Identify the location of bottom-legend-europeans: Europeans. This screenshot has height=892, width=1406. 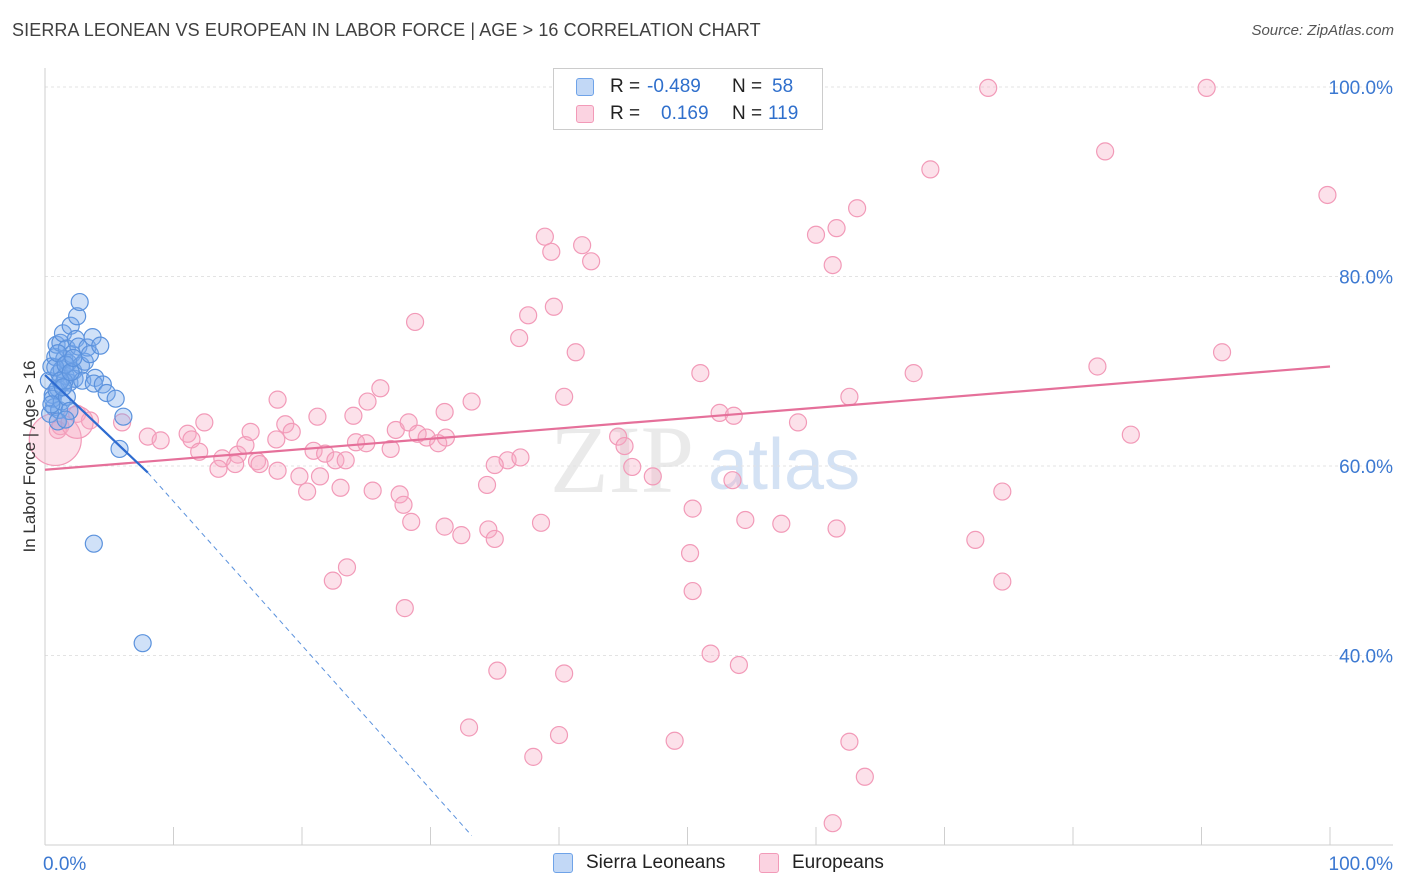
(829, 864).